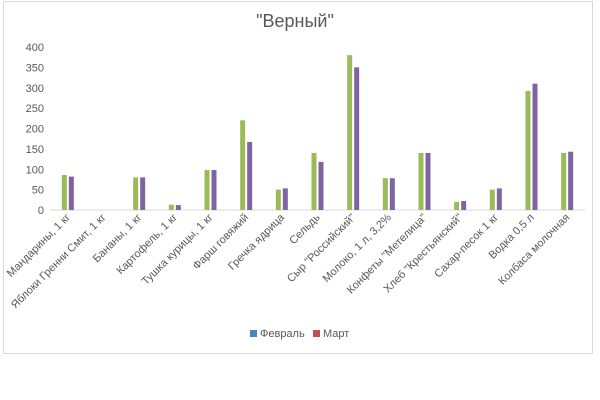 Image resolution: width=600 pixels, height=400 pixels. What do you see at coordinates (38, 191) in the screenshot?
I see `y-tick-label: 50` at bounding box center [38, 191].